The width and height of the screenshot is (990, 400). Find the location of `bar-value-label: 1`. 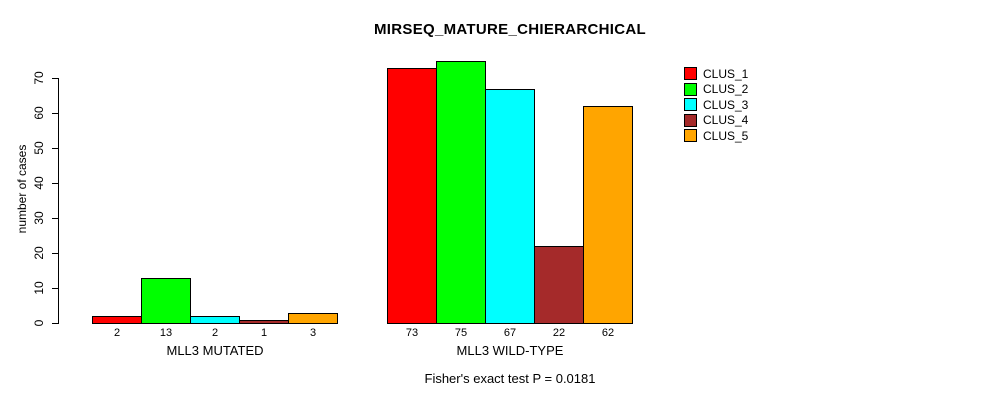

bar-value-label: 1 is located at coordinates (264, 333).